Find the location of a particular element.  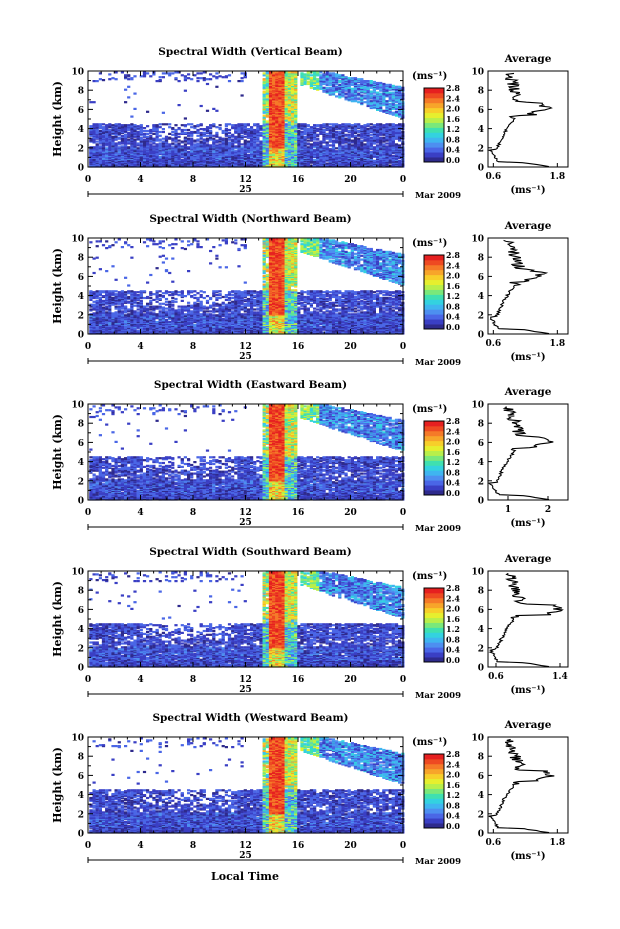

x-axis-label: Local Time is located at coordinates (245, 876).